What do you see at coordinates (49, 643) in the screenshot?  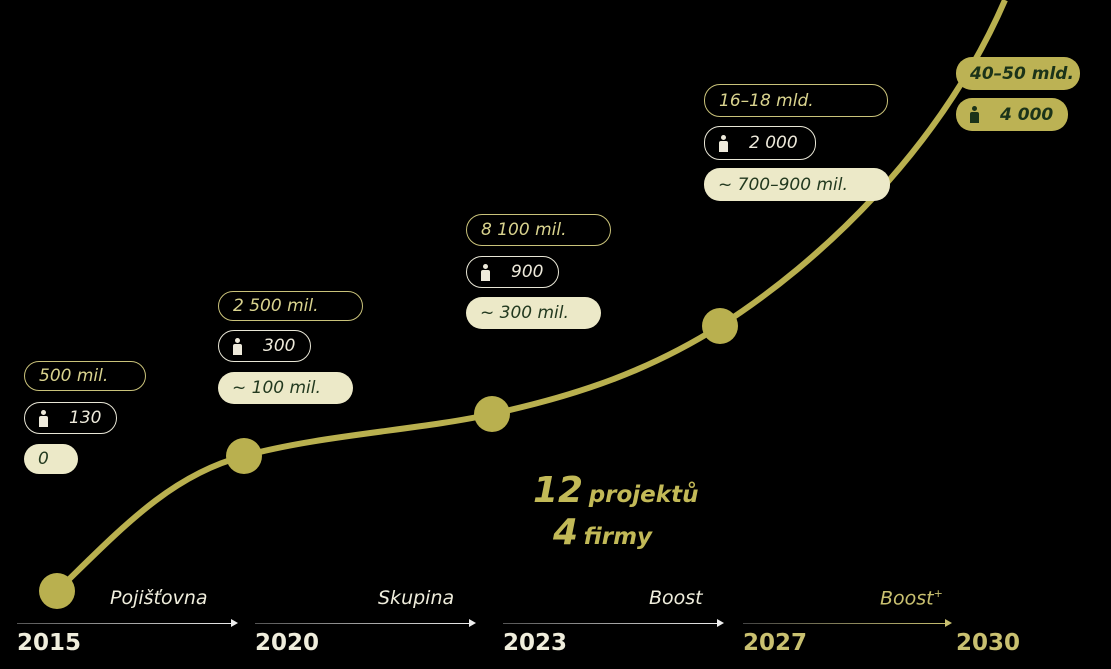 I see `year-label: 2015` at bounding box center [49, 643].